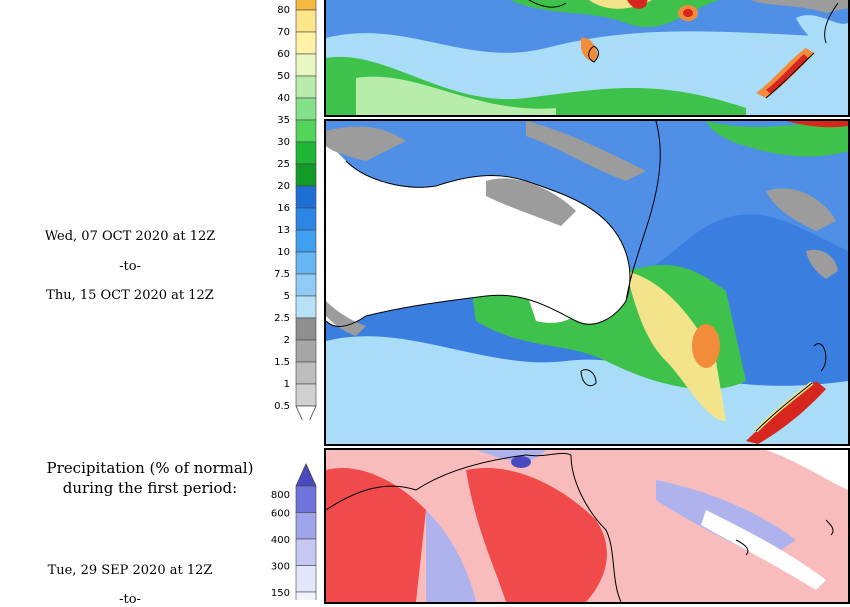  I want to click on percent-normal-scale: 800 600 400 300 150, so click(290, 533).